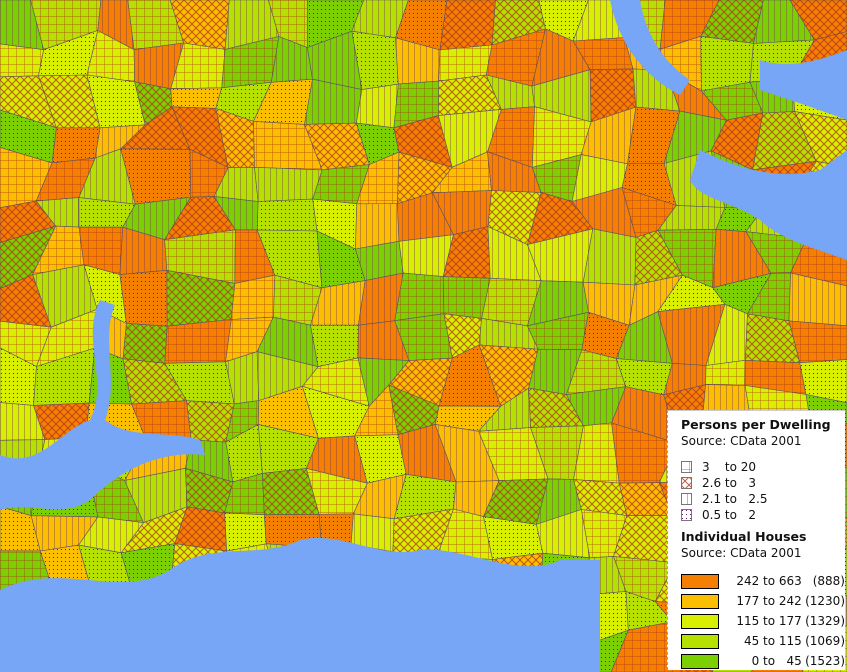 Image resolution: width=847 pixels, height=672 pixels. Describe the element at coordinates (756, 424) in the screenshot. I see `legend-persons-title: Persons per Dwelling` at that location.